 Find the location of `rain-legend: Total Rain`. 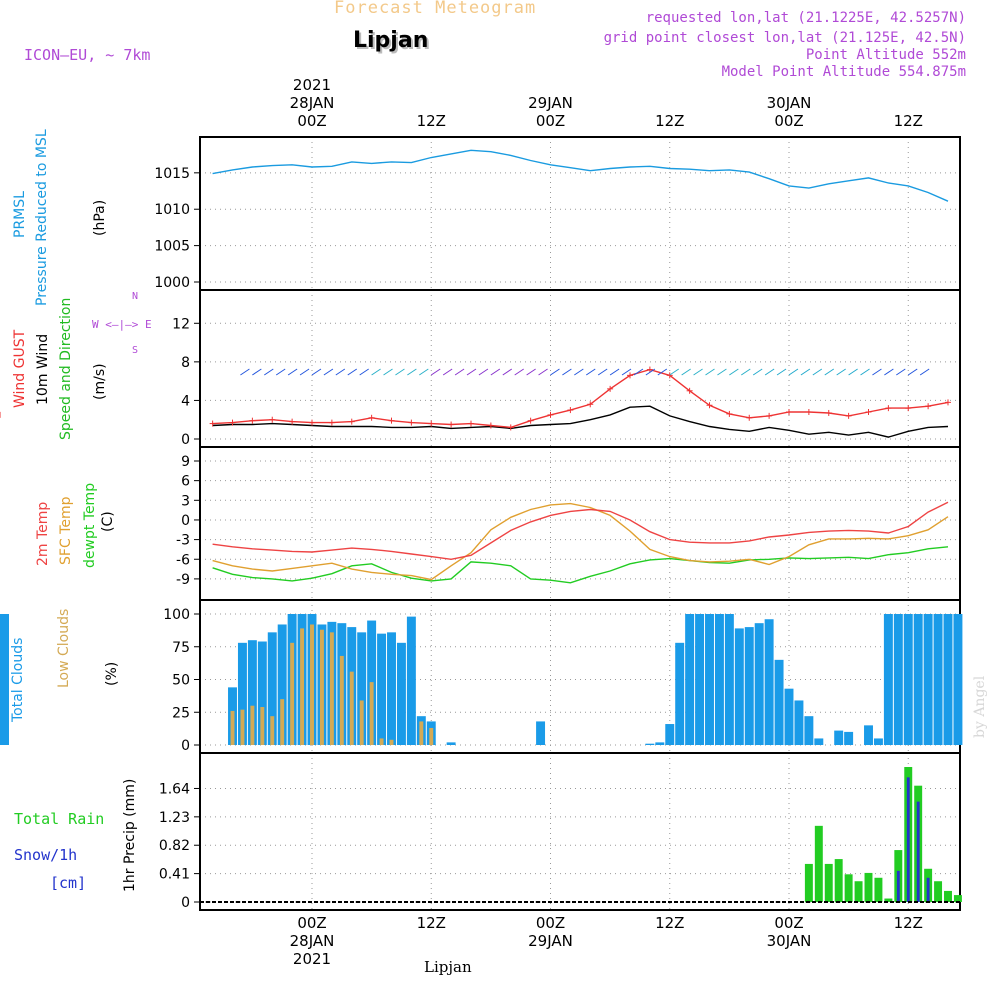

rain-legend: Total Rain is located at coordinates (59, 819).